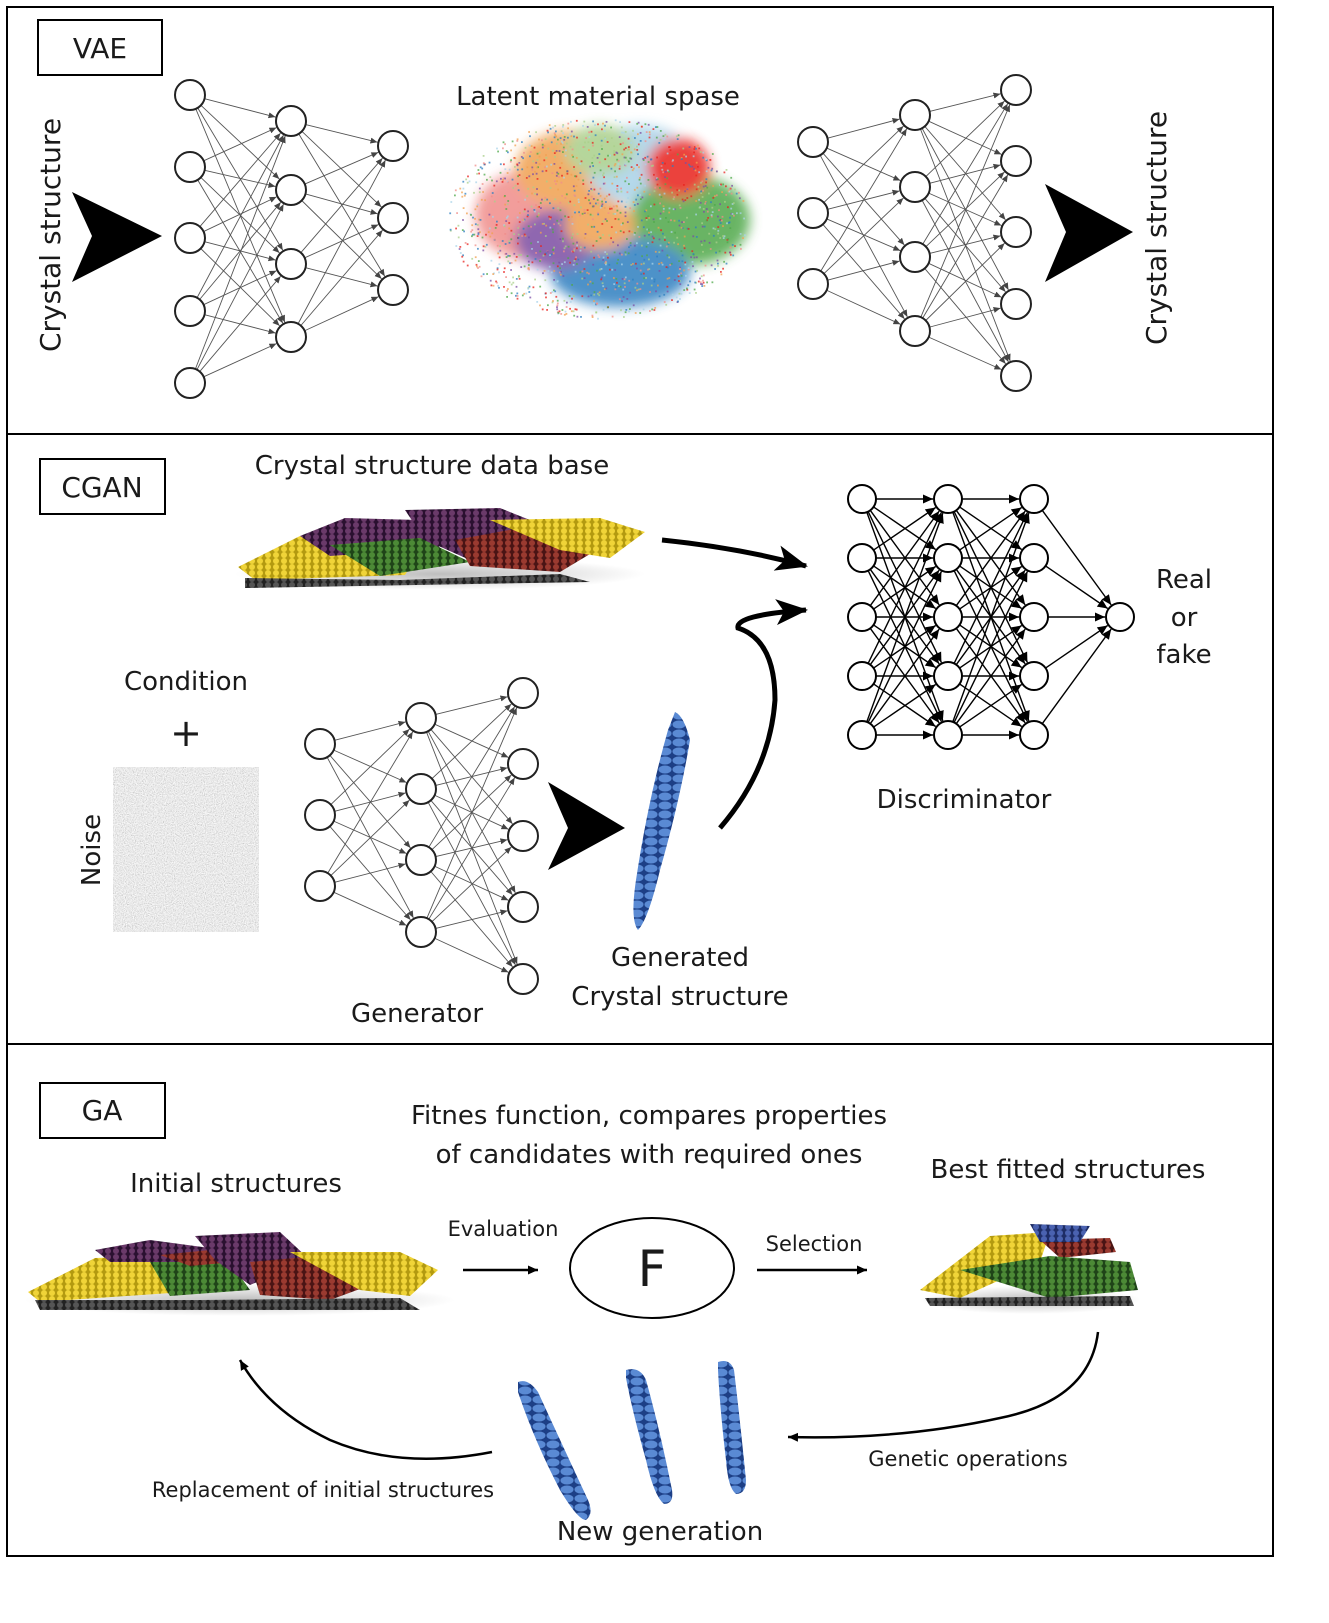  Describe the element at coordinates (967, 1459) in the screenshot. I see `genetic-operations-label: Genetic operations` at that location.